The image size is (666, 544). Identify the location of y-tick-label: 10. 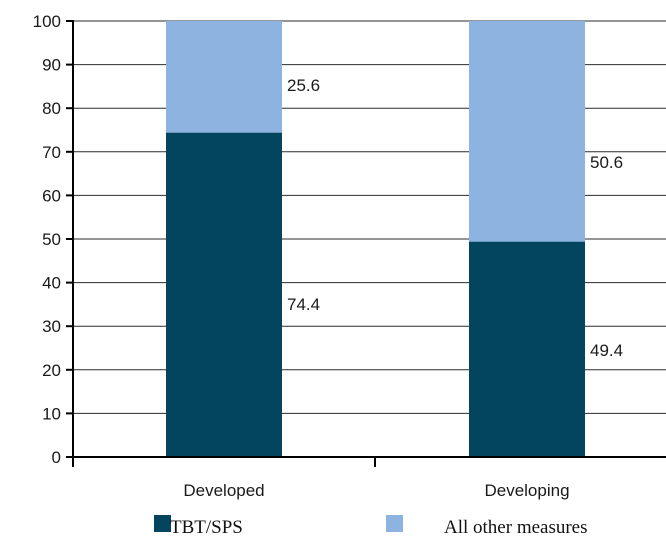
(51, 413).